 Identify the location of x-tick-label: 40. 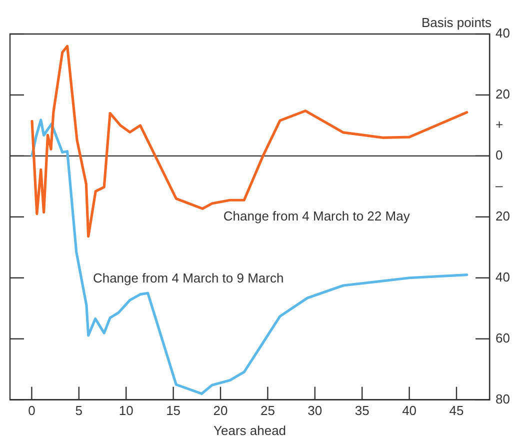
(409, 410).